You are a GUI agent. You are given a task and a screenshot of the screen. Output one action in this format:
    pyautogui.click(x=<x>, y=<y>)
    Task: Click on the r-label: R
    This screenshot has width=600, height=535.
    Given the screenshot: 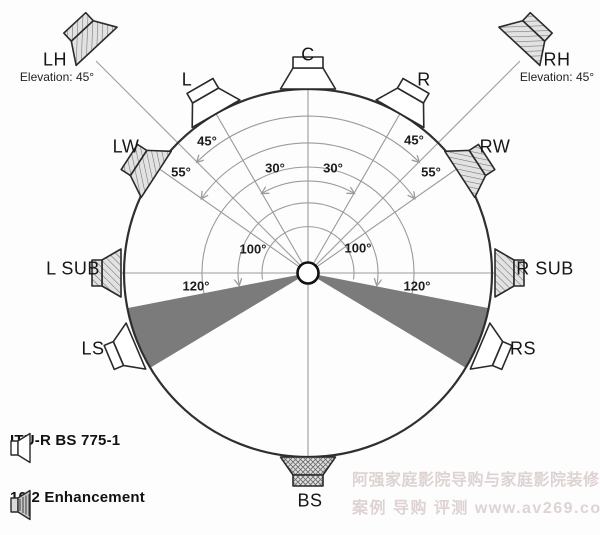 What is the action you would take?
    pyautogui.click(x=424, y=79)
    